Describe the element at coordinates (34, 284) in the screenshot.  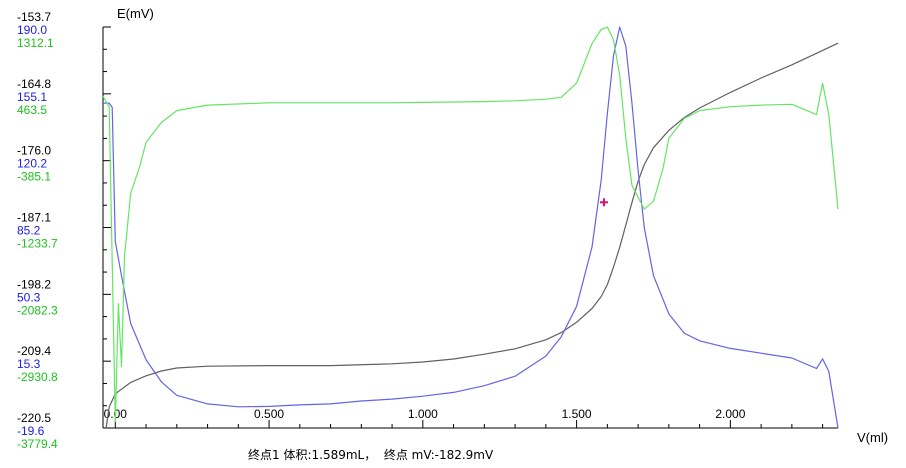
I see `y-tick-label-e: -198.2` at that location.